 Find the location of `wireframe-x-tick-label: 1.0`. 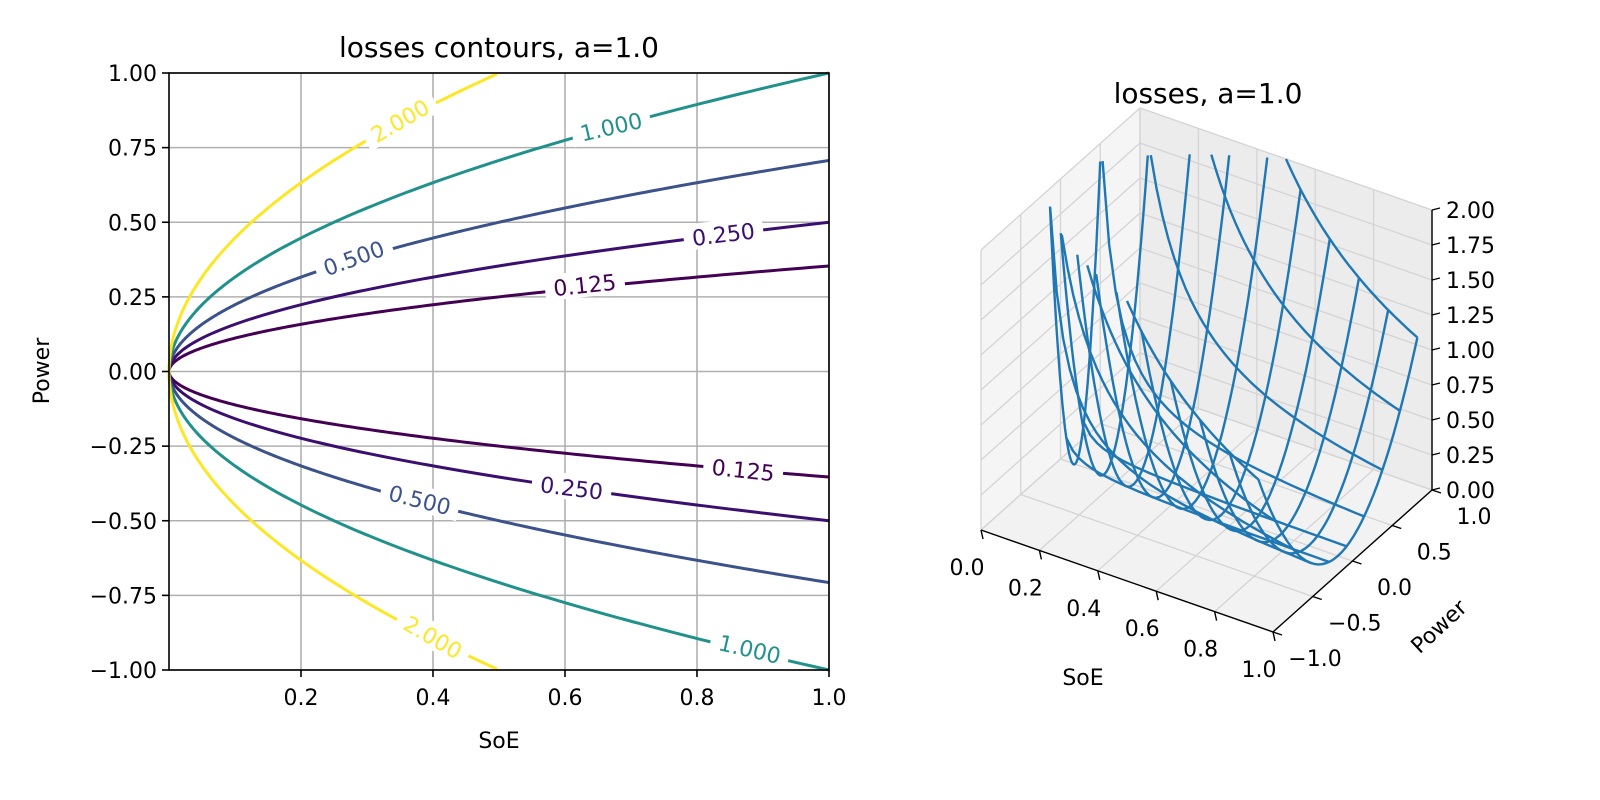

wireframe-x-tick-label: 1.0 is located at coordinates (1259, 670).